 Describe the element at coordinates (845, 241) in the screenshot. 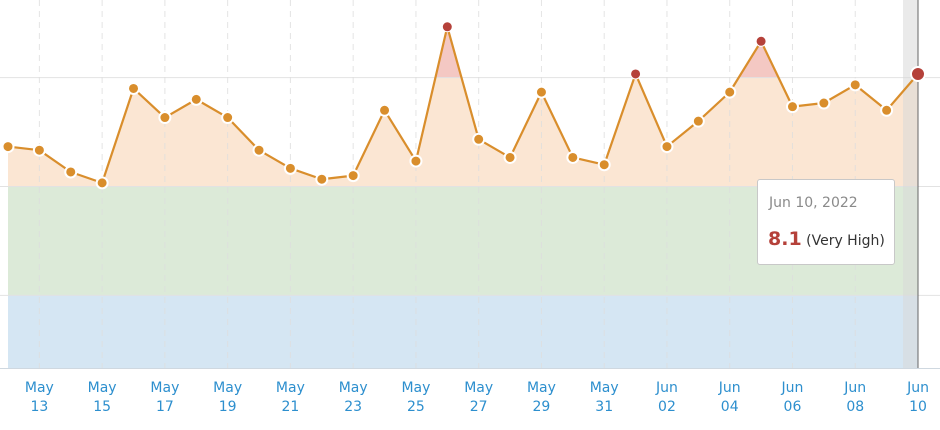

I see `tooltip-label: (Very High)` at that location.